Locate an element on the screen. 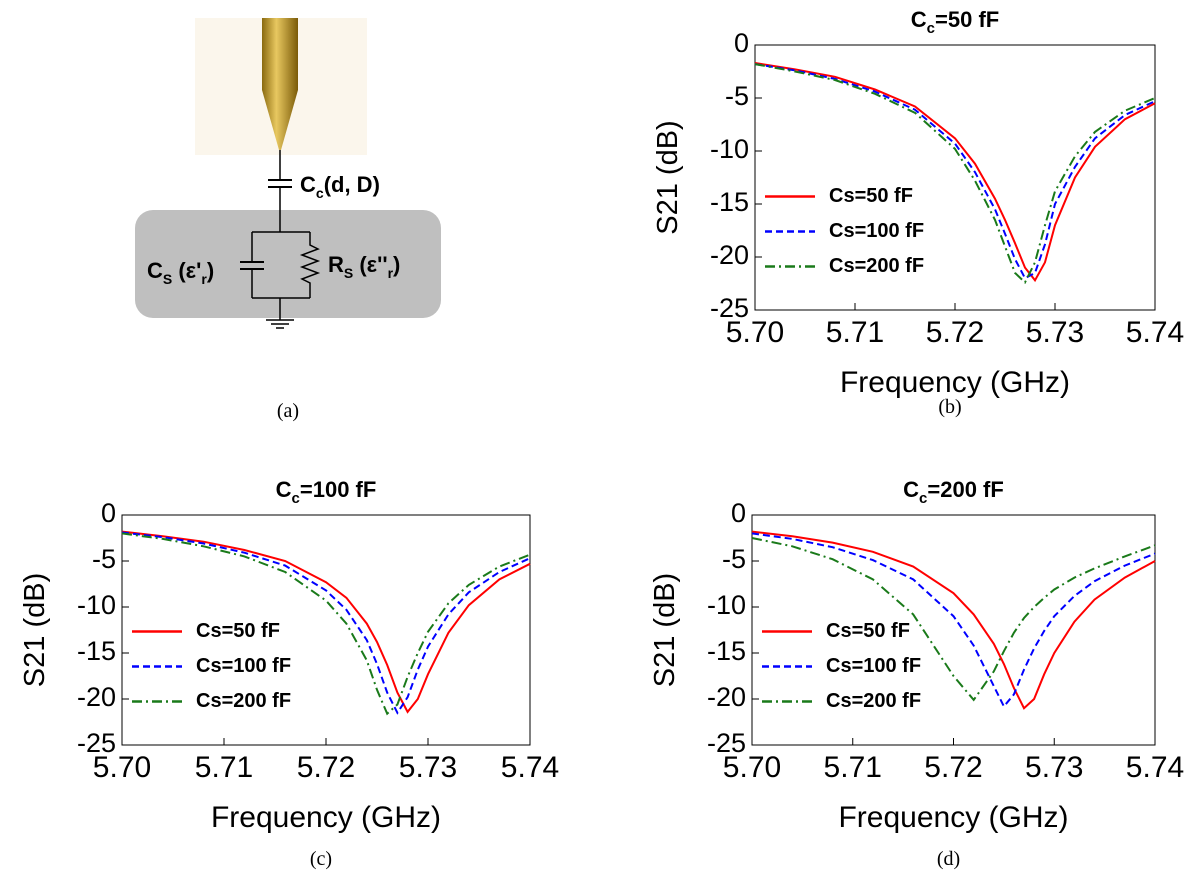 The image size is (1200, 880). circuit-wires is located at coordinates (280, 169).